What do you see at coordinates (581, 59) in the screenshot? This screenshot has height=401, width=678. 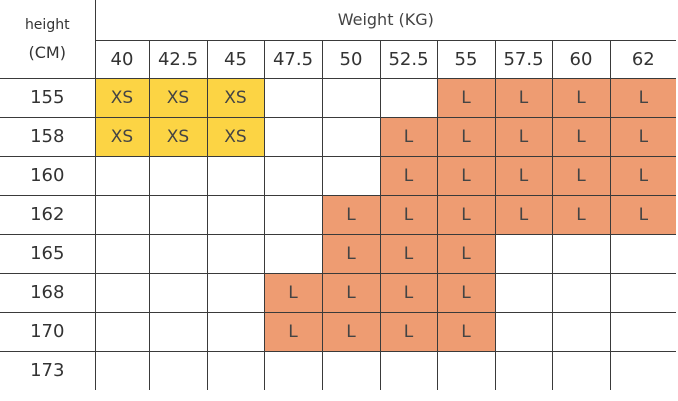 I see `weight-column-header: 60` at bounding box center [581, 59].